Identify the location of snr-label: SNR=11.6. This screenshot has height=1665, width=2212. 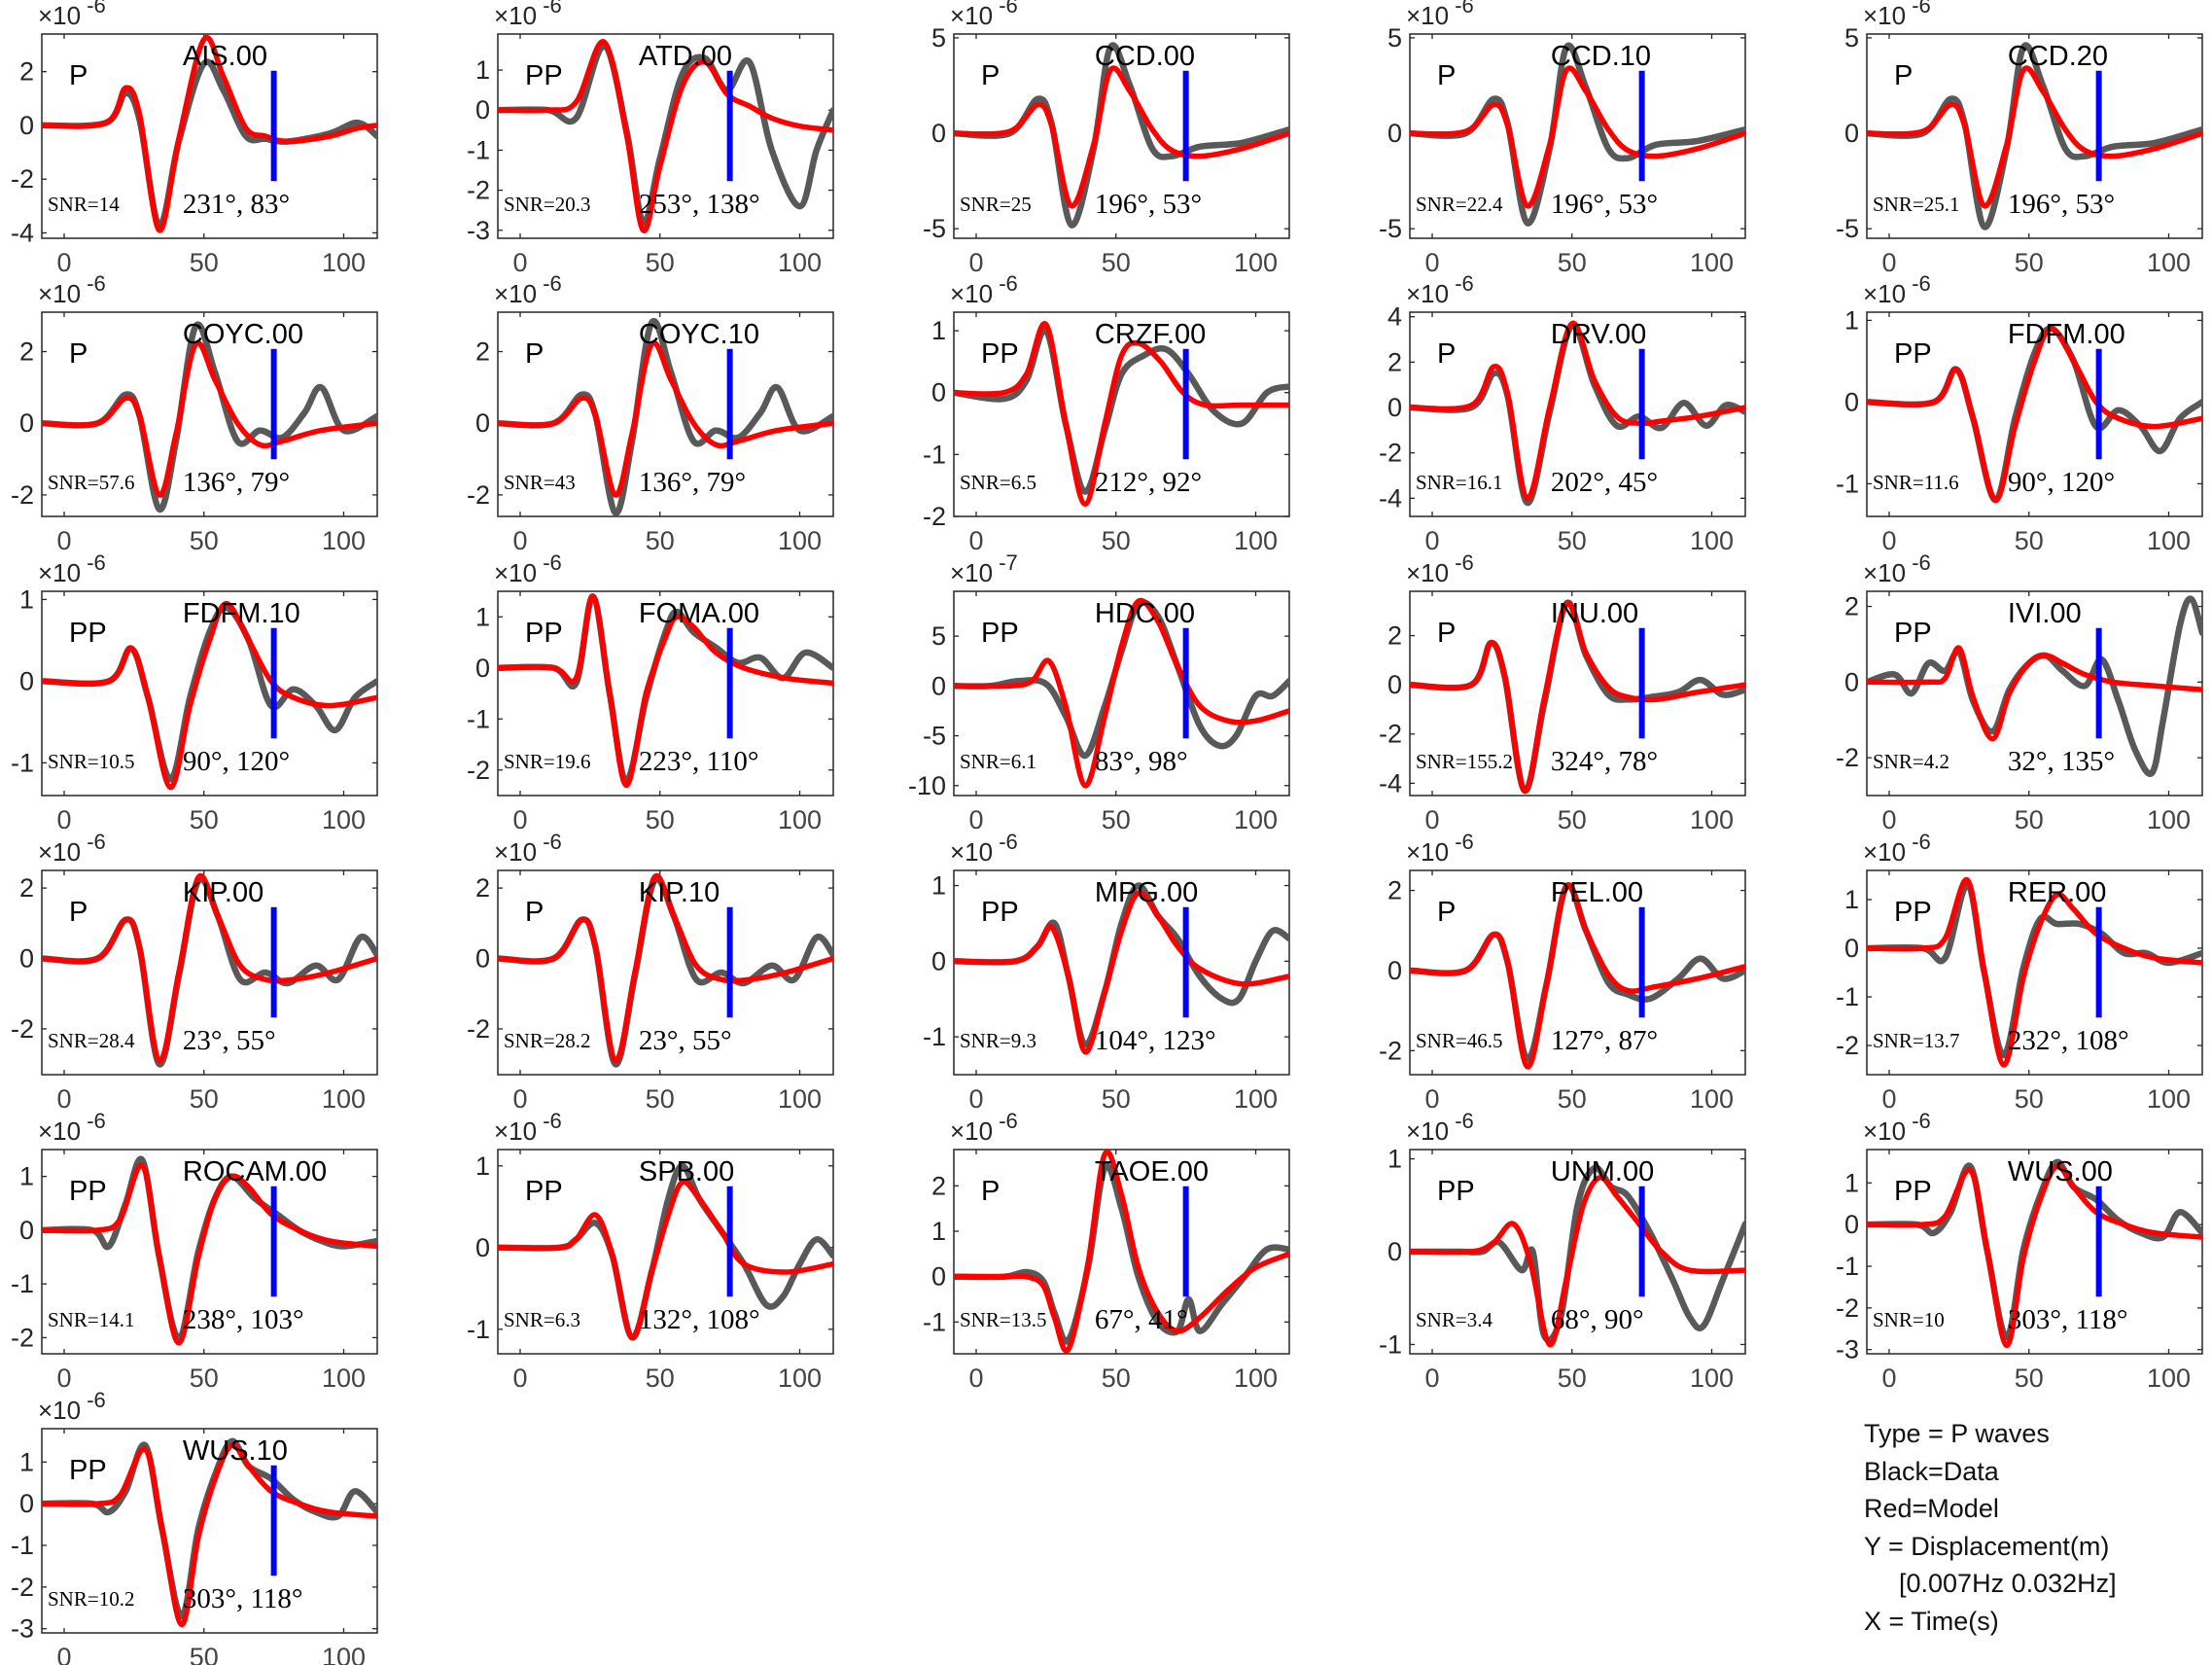
(1916, 482).